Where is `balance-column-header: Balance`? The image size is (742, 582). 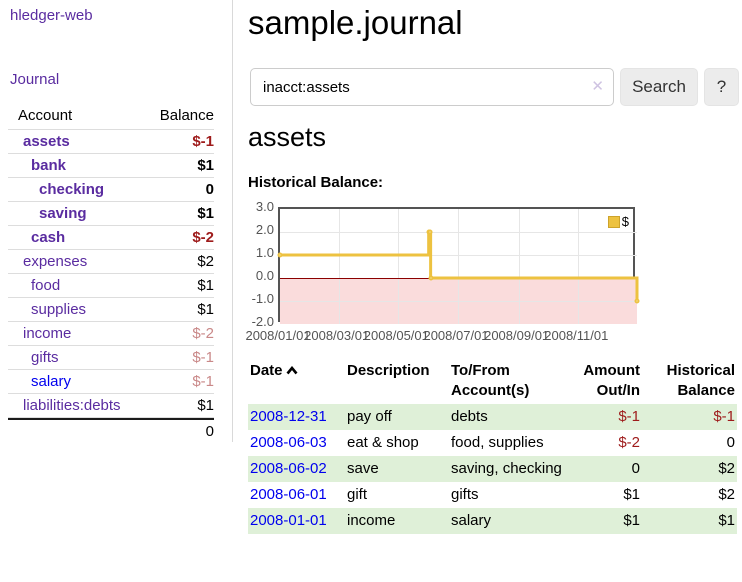 balance-column-header: Balance is located at coordinates (186, 115).